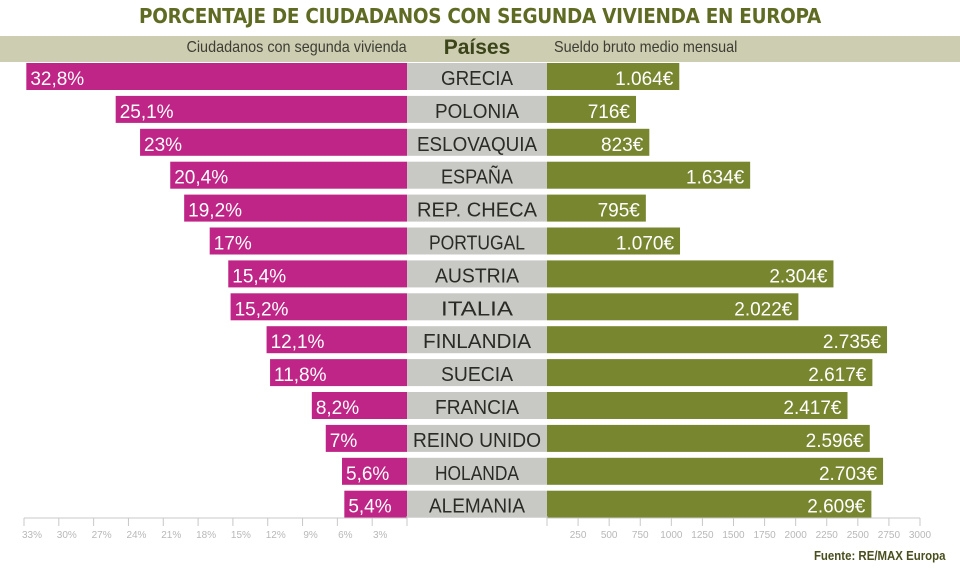 This screenshot has height=570, width=960. I want to click on pct-value-label: 20,4%, so click(201, 178).